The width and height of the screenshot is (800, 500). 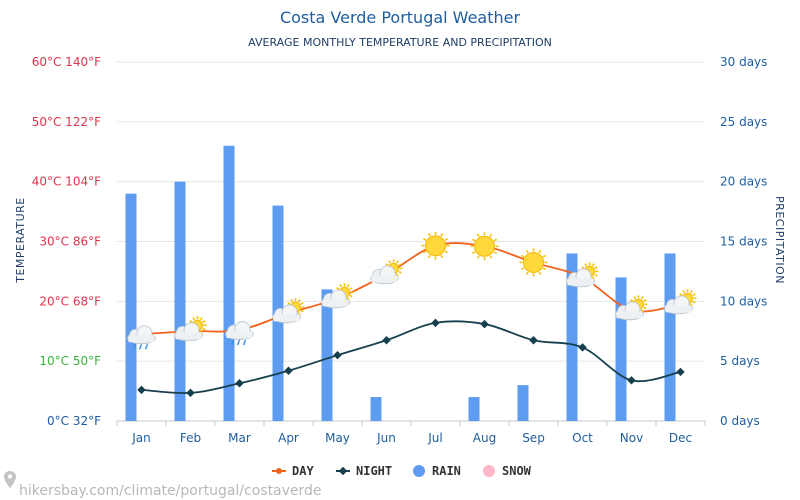 What do you see at coordinates (66, 62) in the screenshot?
I see `left-tick-label: 60°C 140°F` at bounding box center [66, 62].